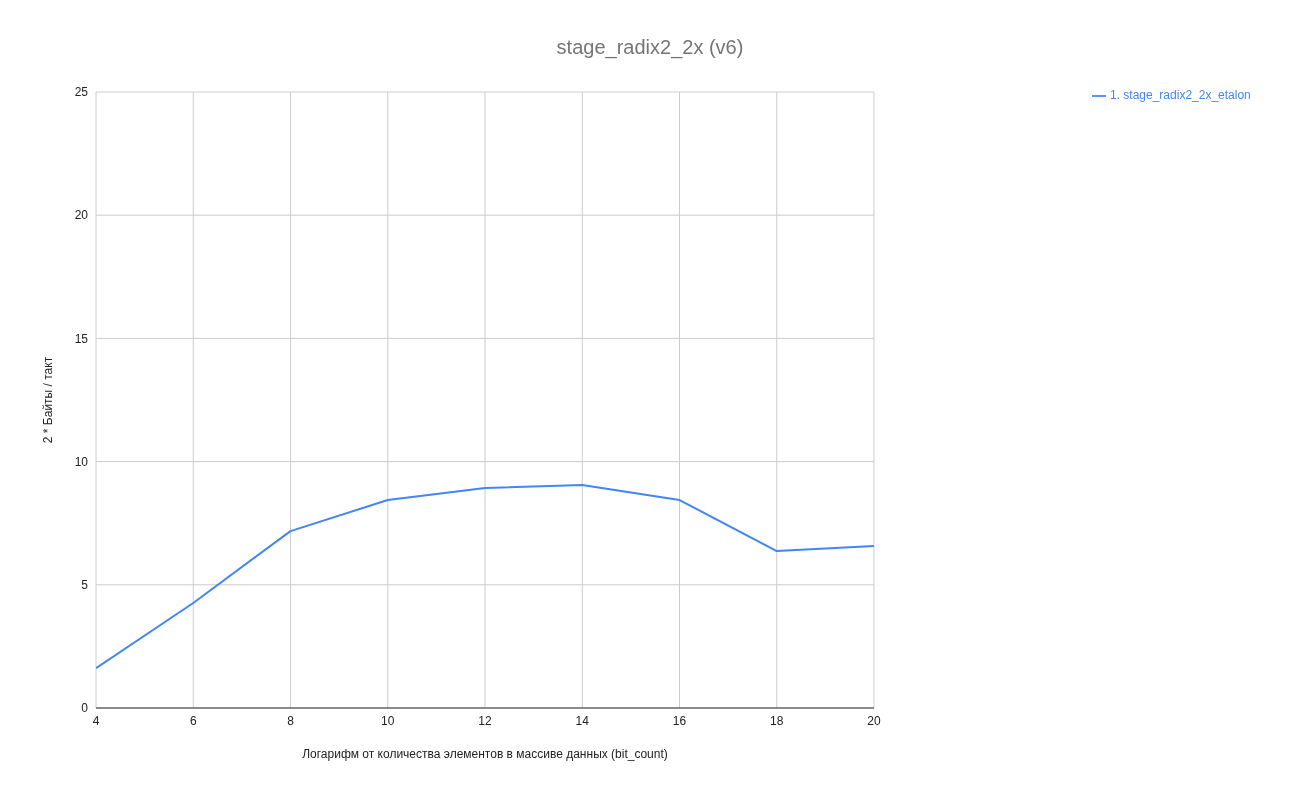 This screenshot has width=1300, height=795. I want to click on y-tick-label: 20, so click(81, 215).